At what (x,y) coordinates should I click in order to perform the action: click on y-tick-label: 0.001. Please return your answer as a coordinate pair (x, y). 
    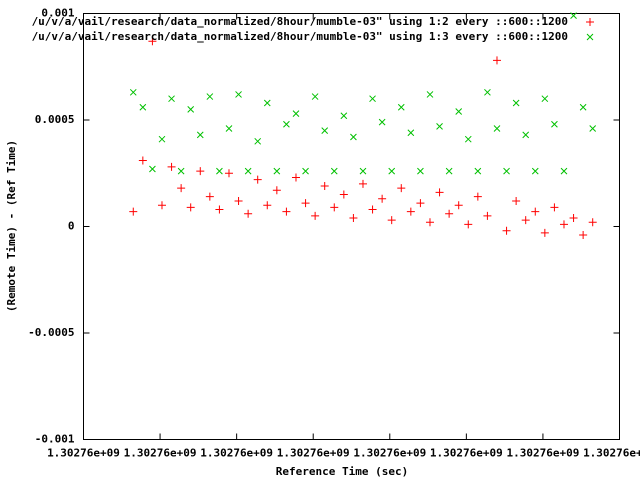
    Looking at the image, I should click on (57, 13).